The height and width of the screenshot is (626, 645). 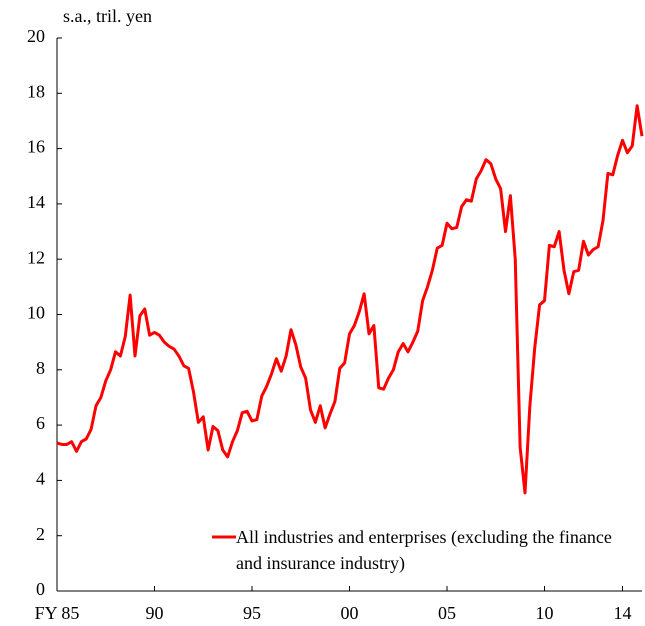 I want to click on y-tick-label: 12, so click(x=36, y=257).